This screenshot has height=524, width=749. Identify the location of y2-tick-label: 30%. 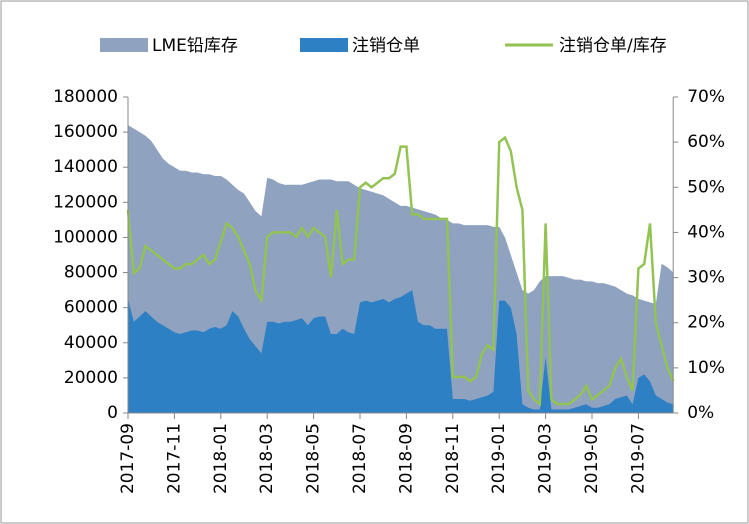
(706, 278).